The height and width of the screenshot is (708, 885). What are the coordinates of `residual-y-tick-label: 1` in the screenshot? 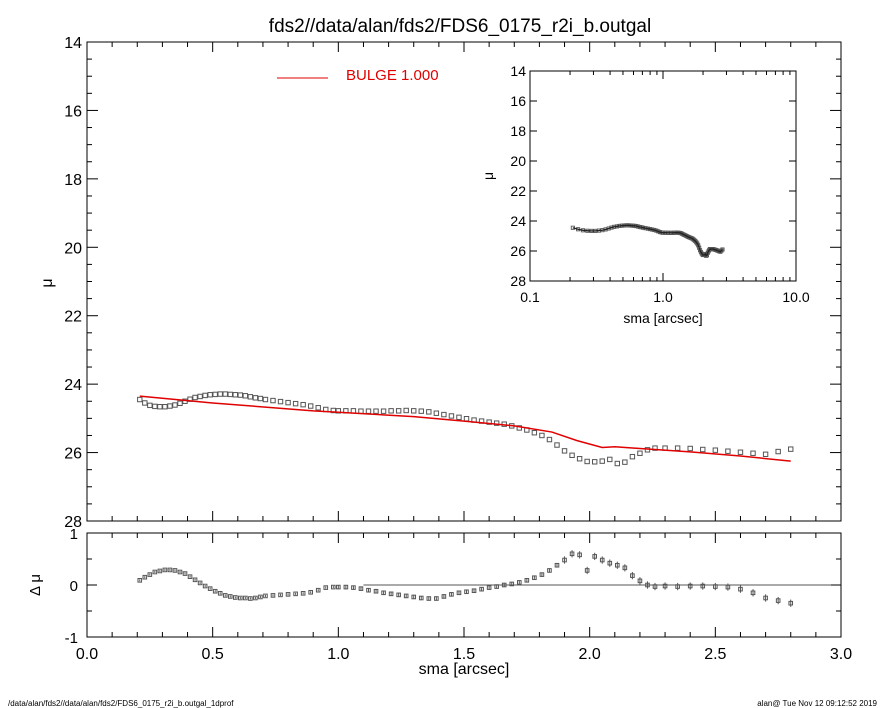 It's located at (74, 534).